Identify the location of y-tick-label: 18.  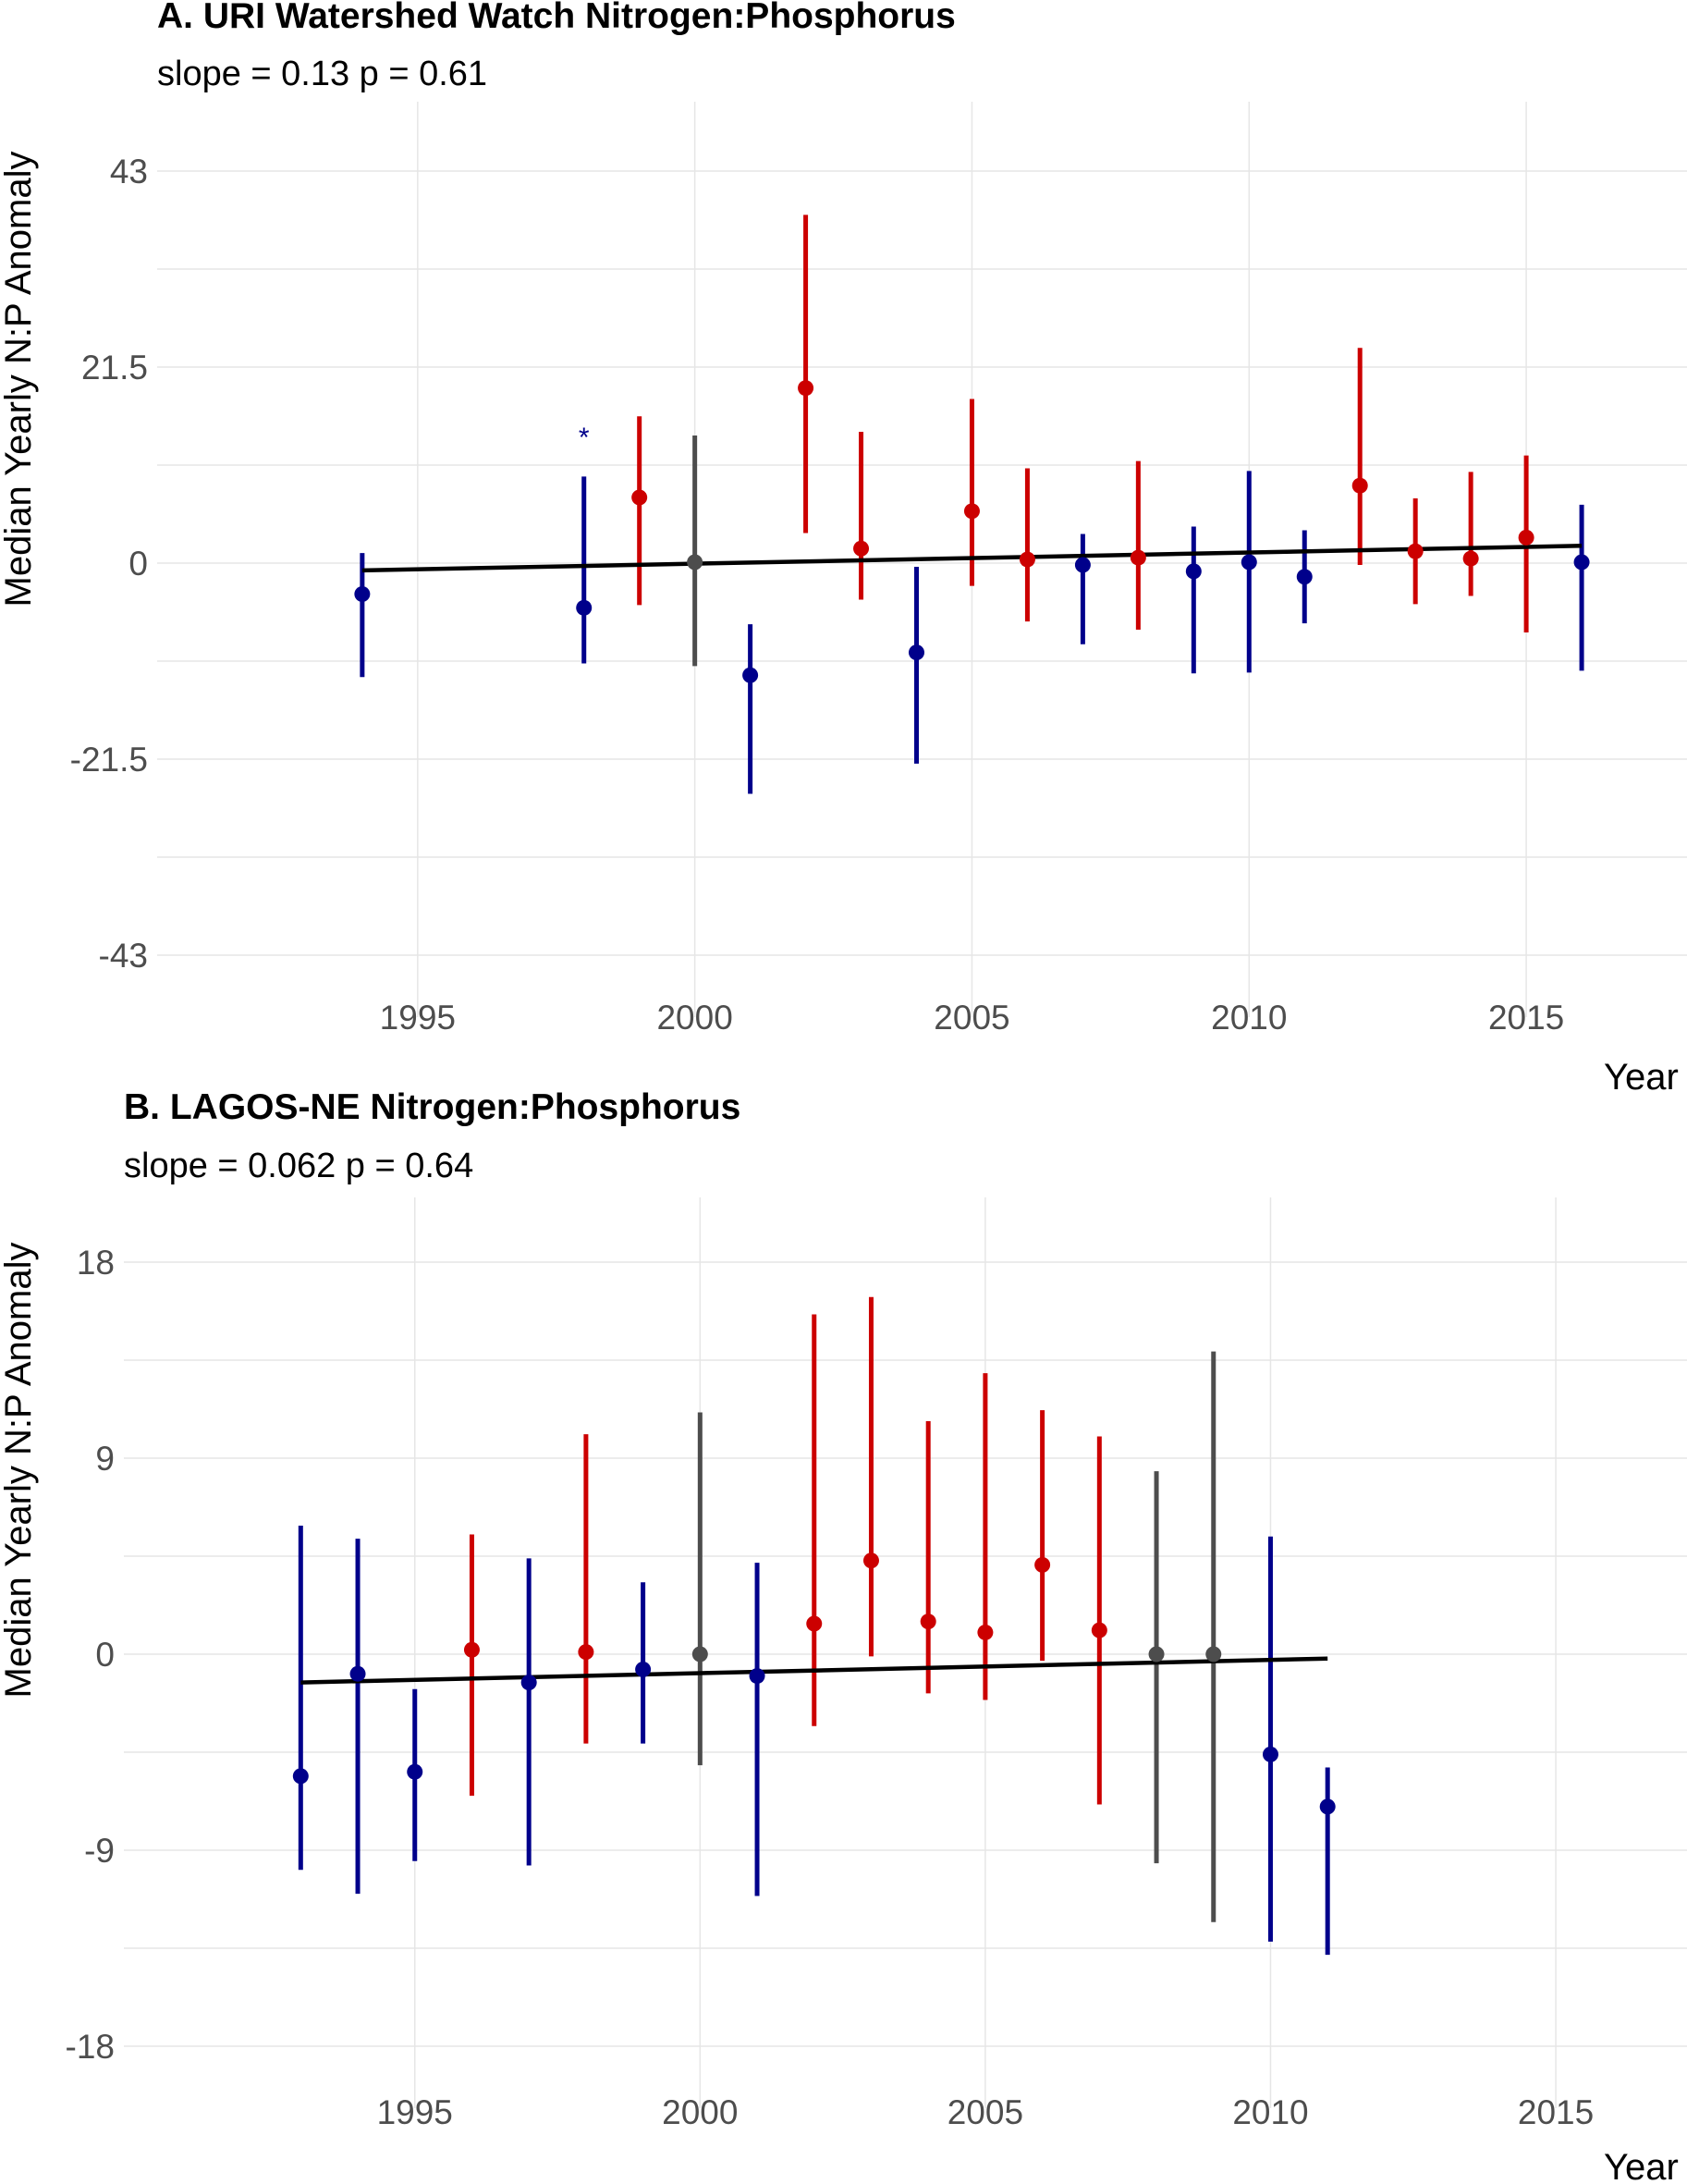
(96, 1263).